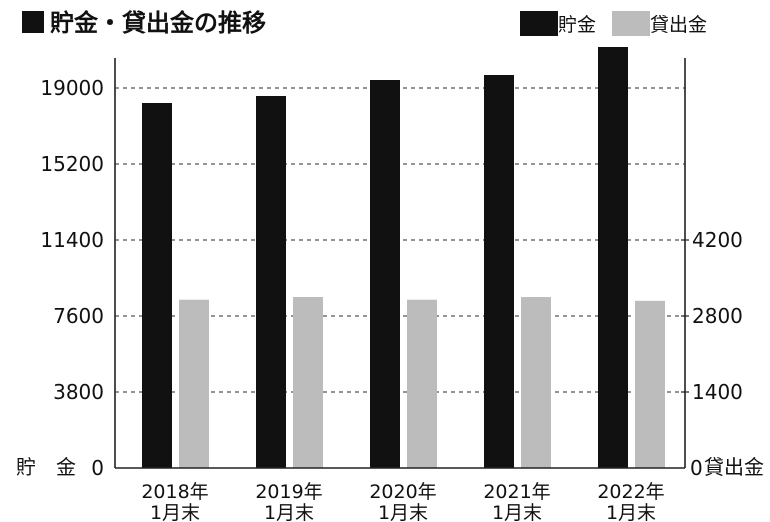 The image size is (770, 522). I want to click on y-right-axis-label: 貸出金, so click(734, 467).